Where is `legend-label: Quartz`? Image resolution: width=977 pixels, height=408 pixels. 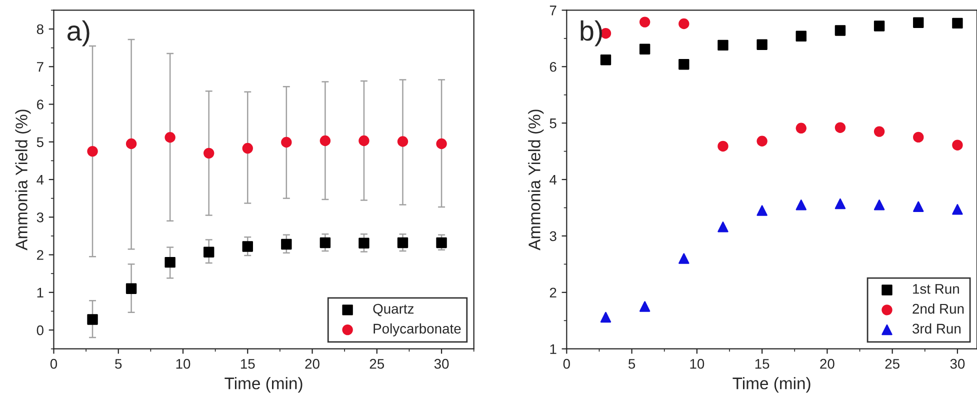
legend-label: Quartz is located at coordinates (393, 310).